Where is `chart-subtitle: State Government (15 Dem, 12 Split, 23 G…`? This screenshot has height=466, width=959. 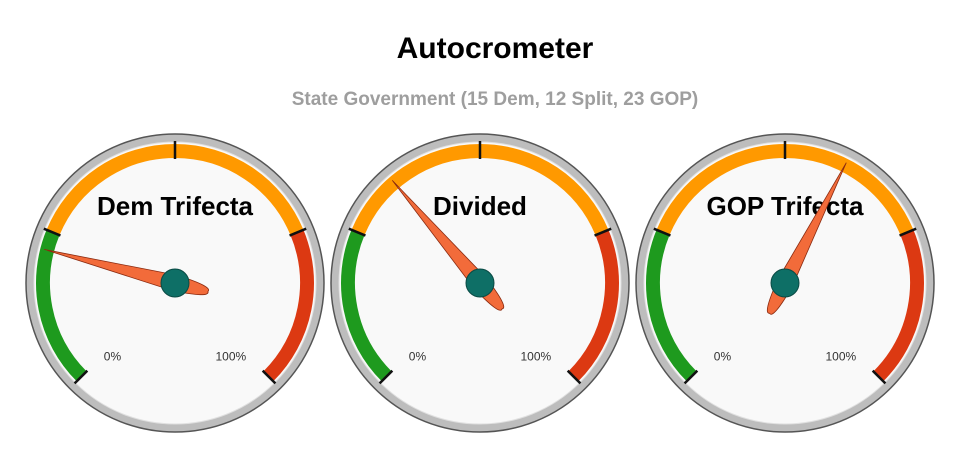
chart-subtitle: State Government (15 Dem, 12 Split, 23 G… is located at coordinates (495, 99).